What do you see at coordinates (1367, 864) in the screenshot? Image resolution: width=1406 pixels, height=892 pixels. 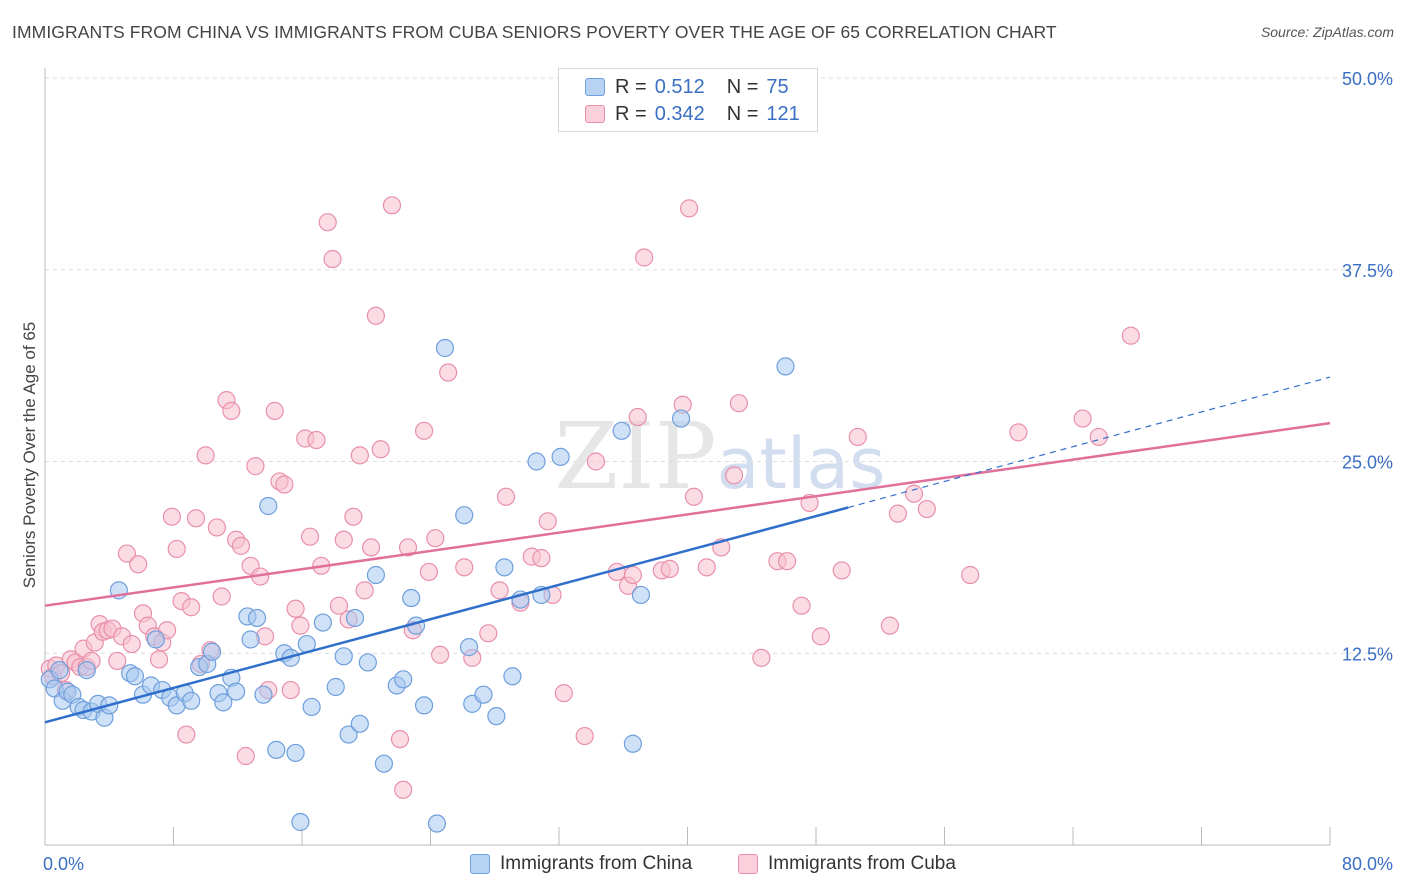 I see `x-tick-label-max: 80.0%` at bounding box center [1367, 864].